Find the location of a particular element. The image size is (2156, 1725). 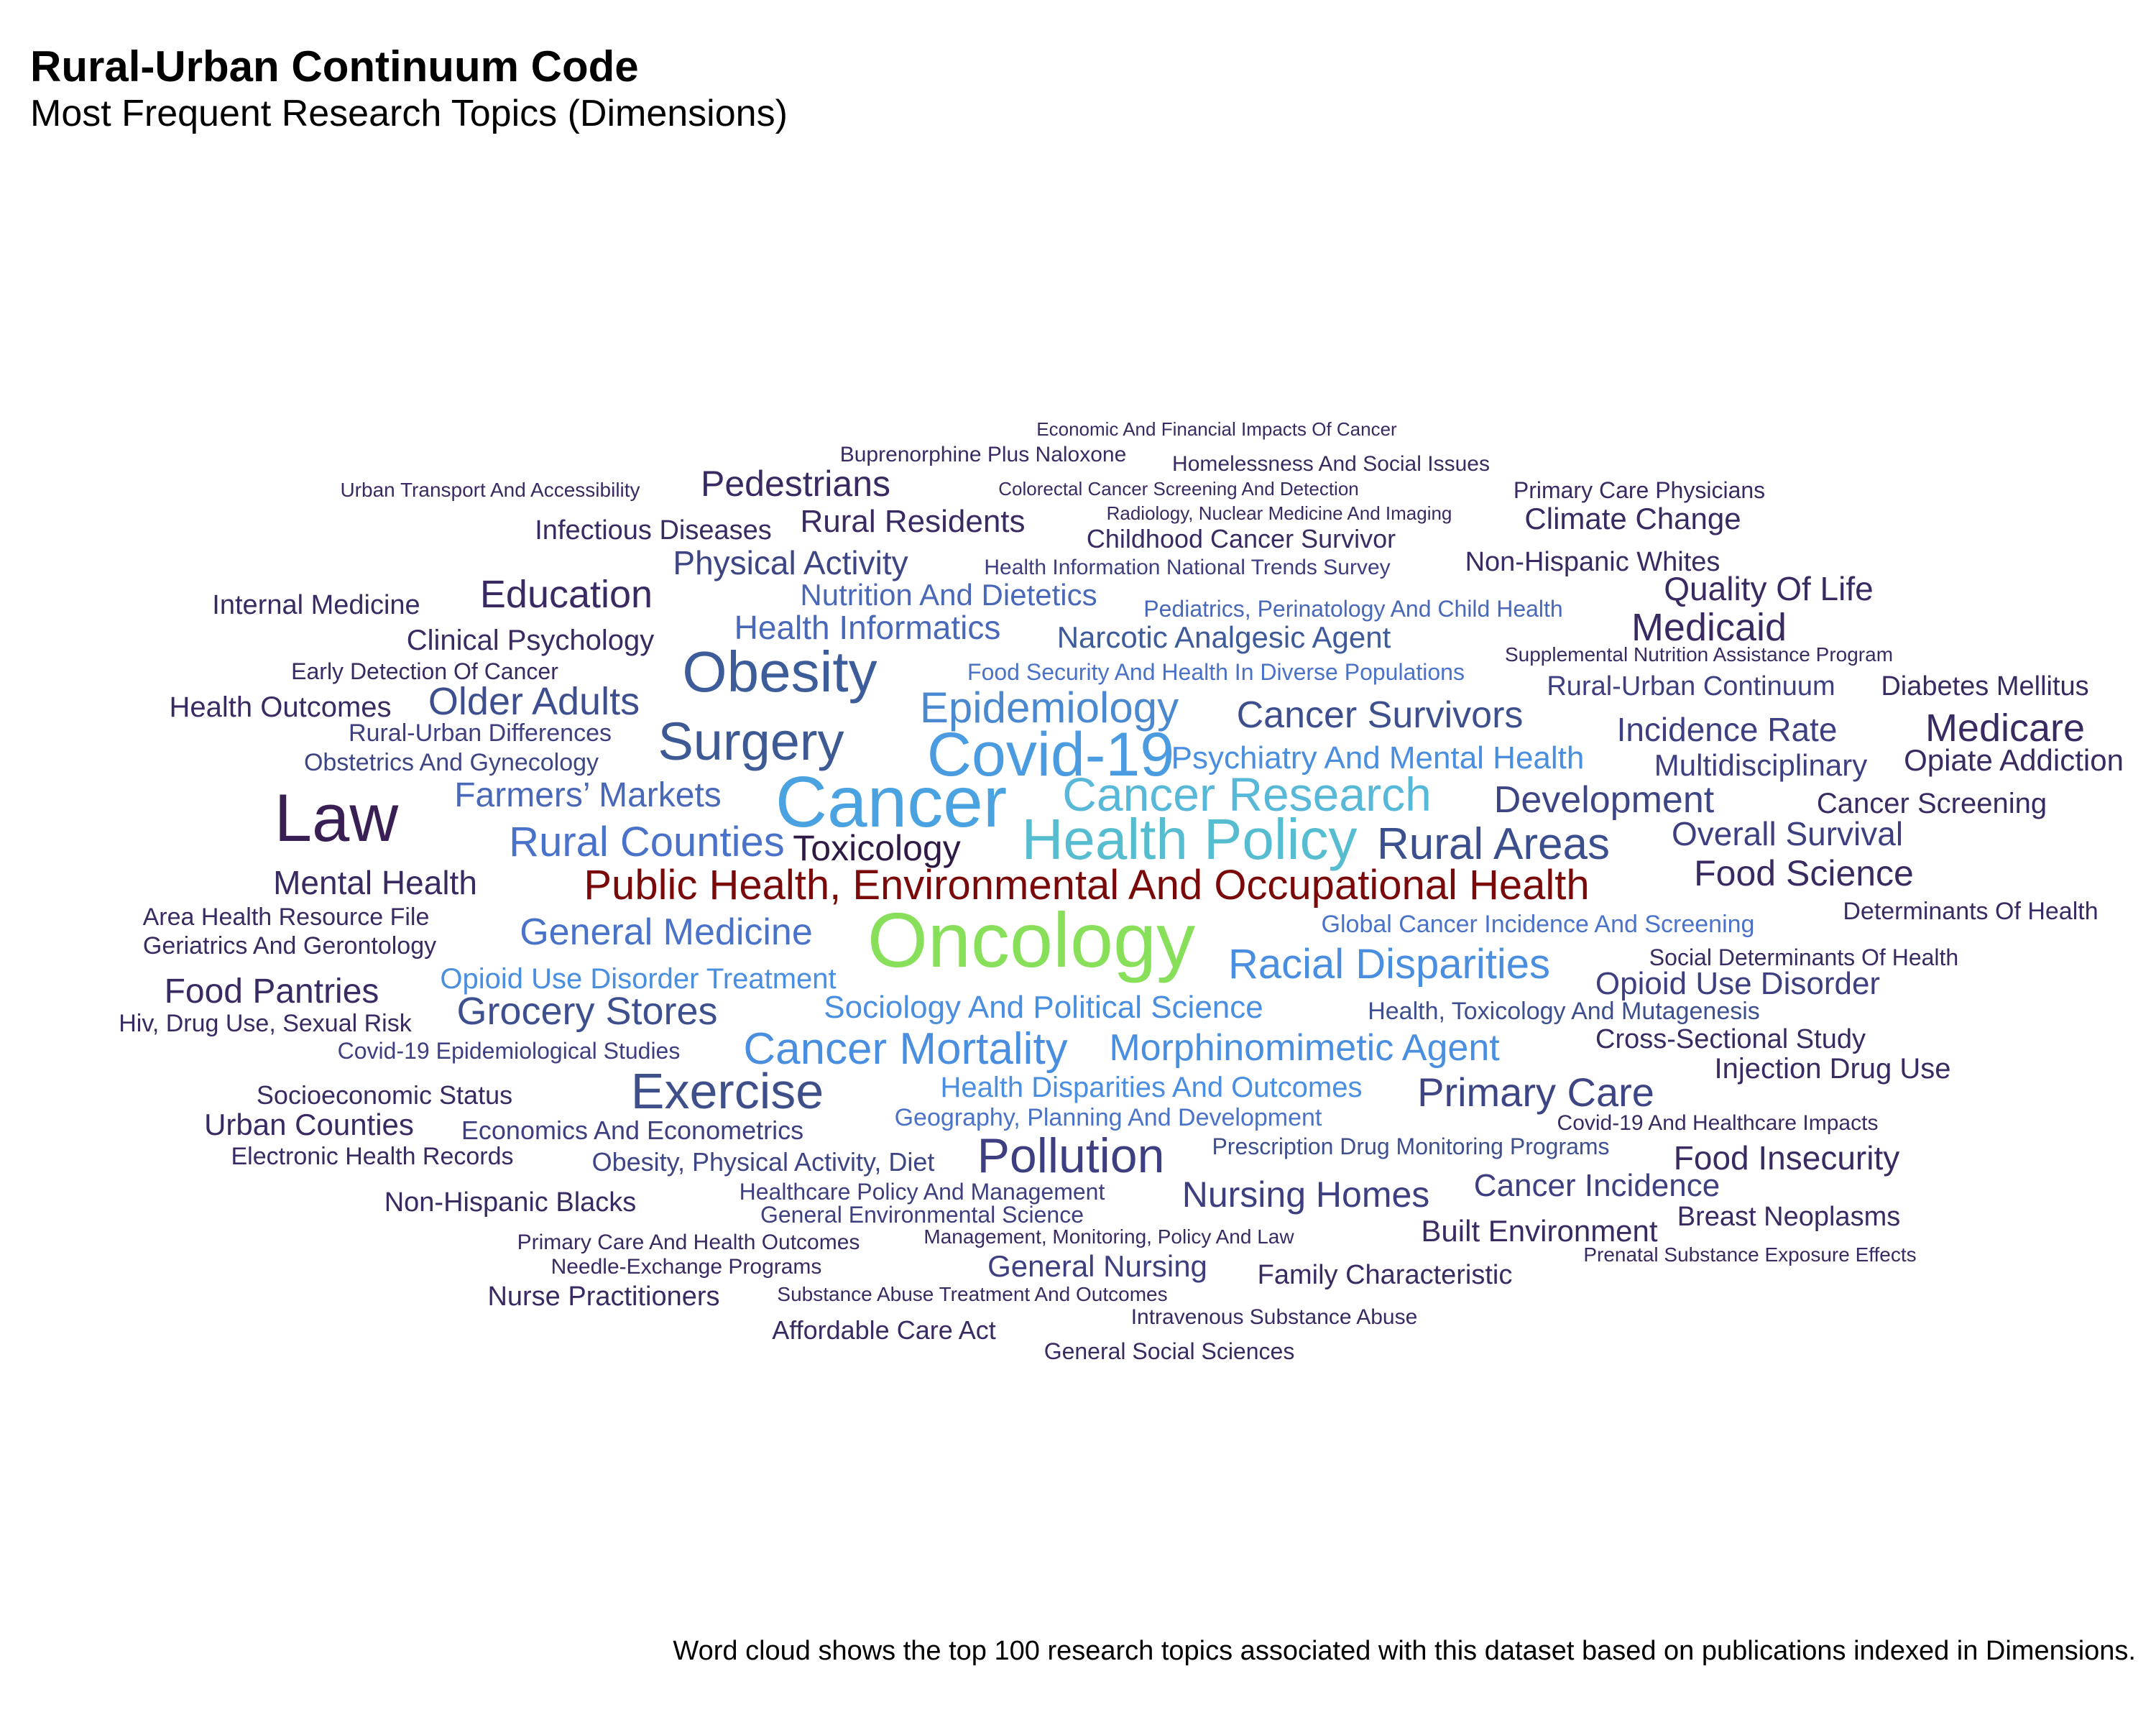

word-cloud-term: Primary Care is located at coordinates (1535, 1092).